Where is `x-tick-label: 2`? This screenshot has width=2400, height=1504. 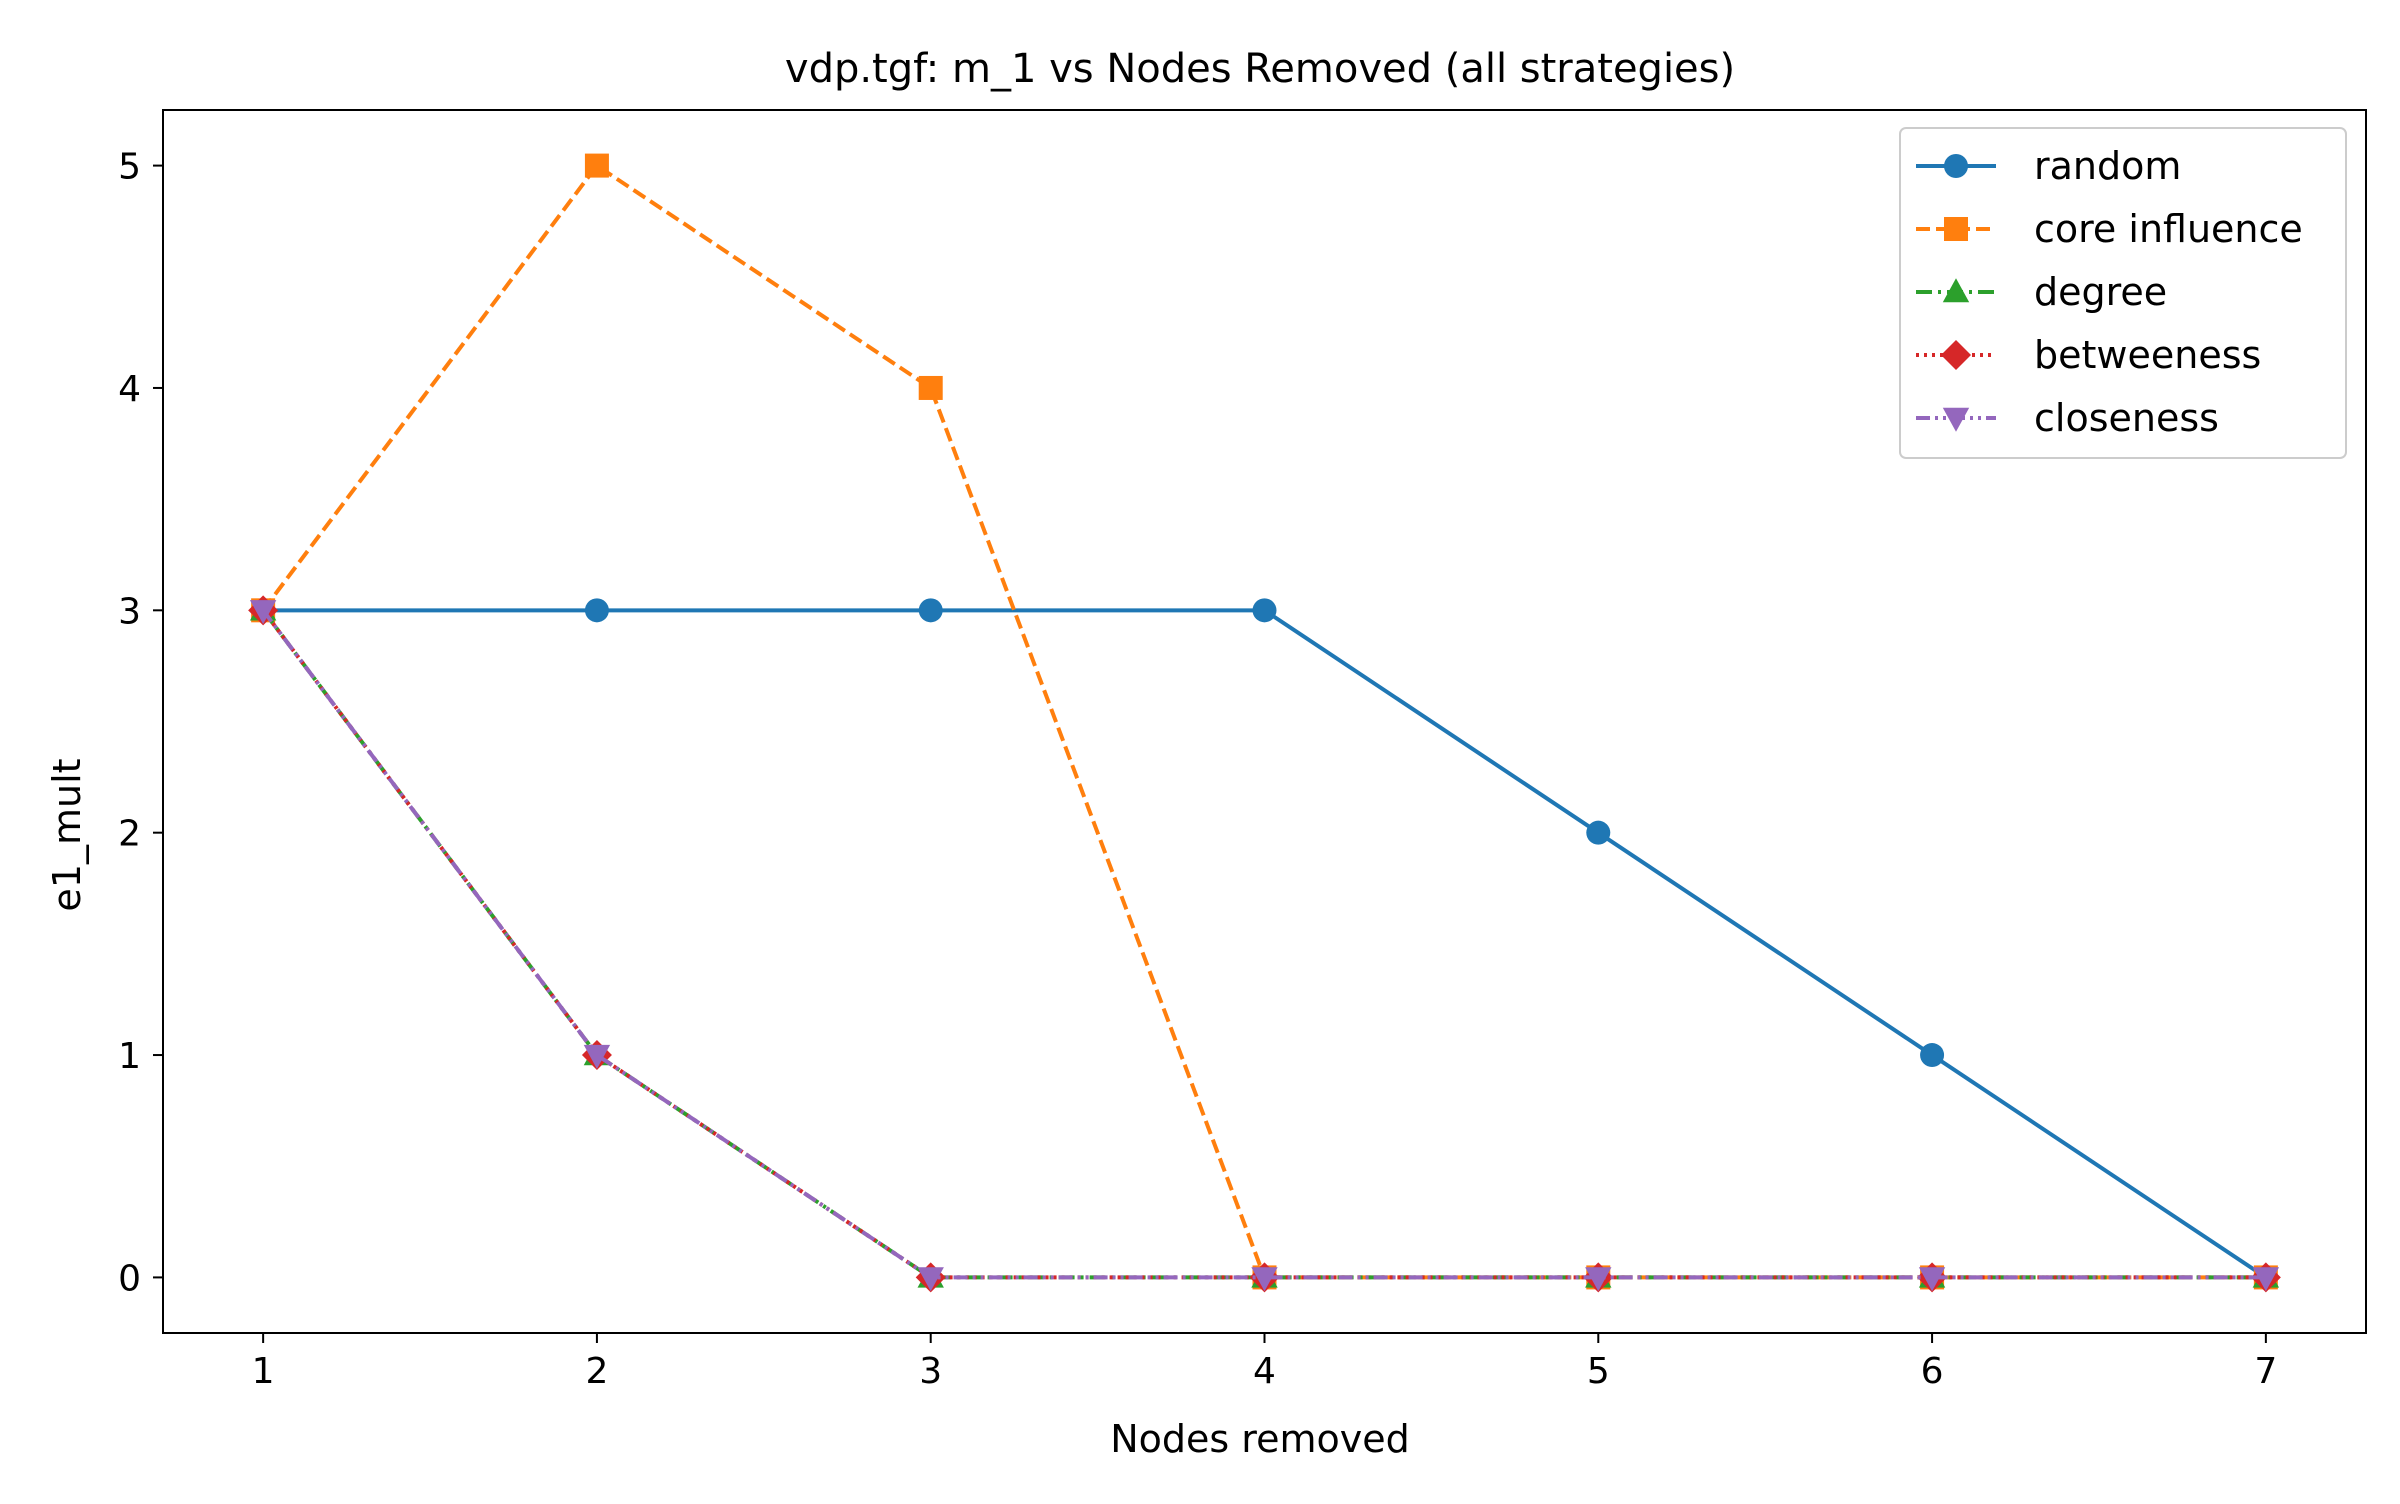 x-tick-label: 2 is located at coordinates (596, 1371).